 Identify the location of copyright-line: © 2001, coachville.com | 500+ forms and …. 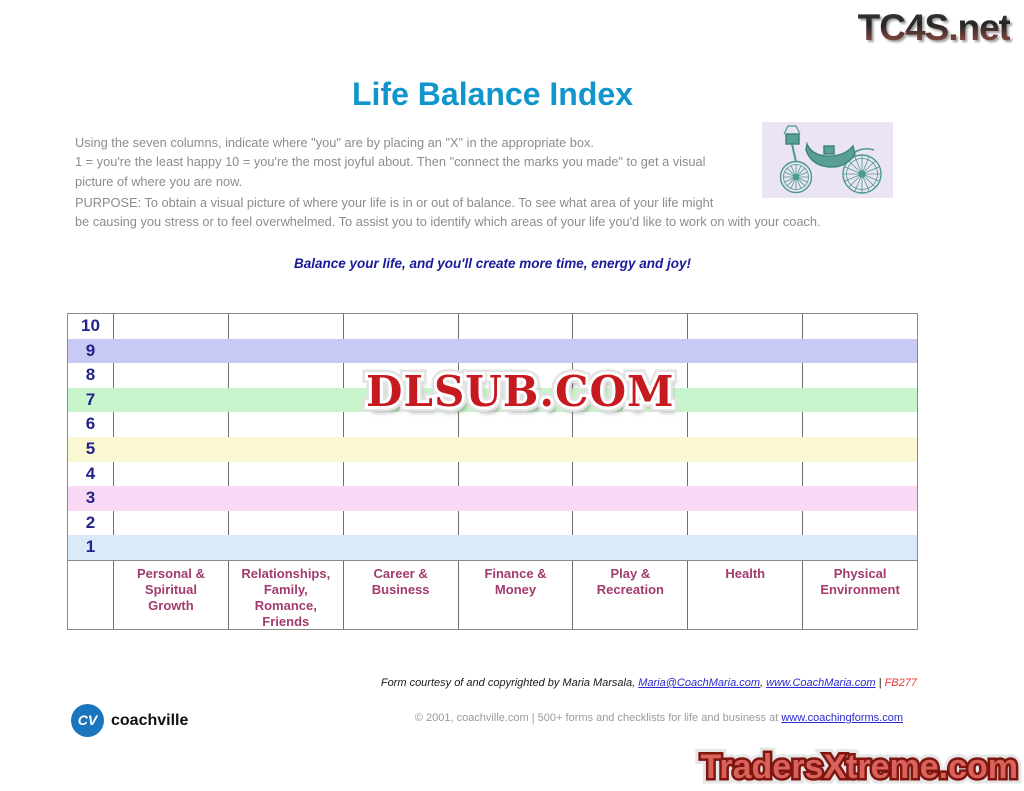
(659, 718).